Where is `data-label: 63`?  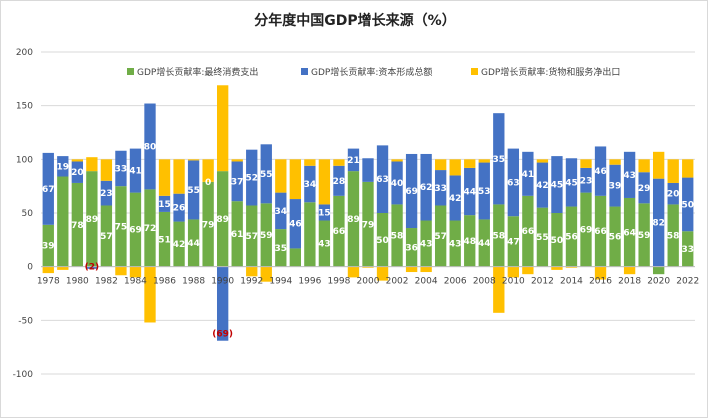
data-label: 63 is located at coordinates (382, 180).